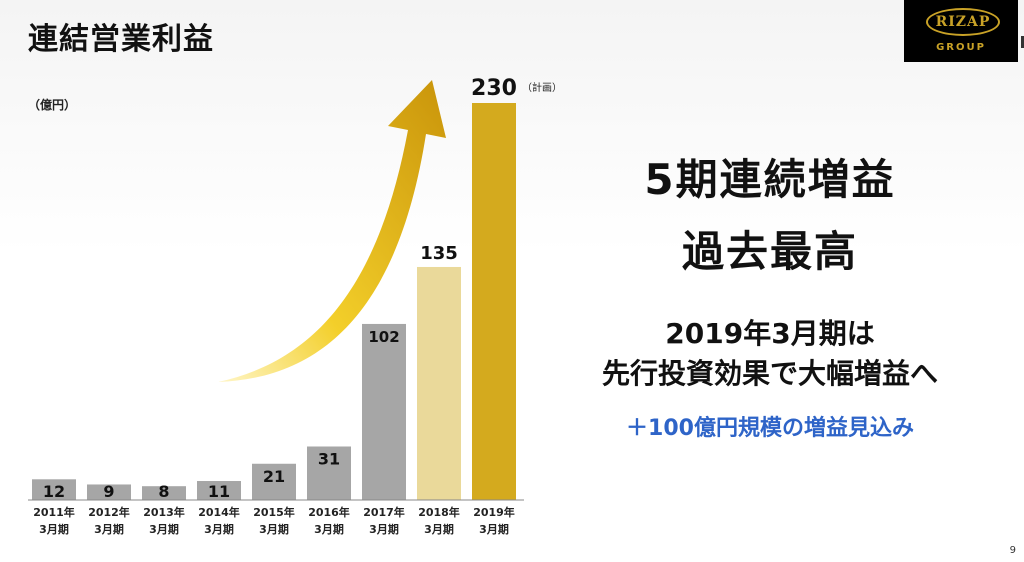 This screenshot has height=562, width=1024. What do you see at coordinates (769, 373) in the screenshot?
I see `headline-investment-effect: 先行投資効果で大幅増益へ` at bounding box center [769, 373].